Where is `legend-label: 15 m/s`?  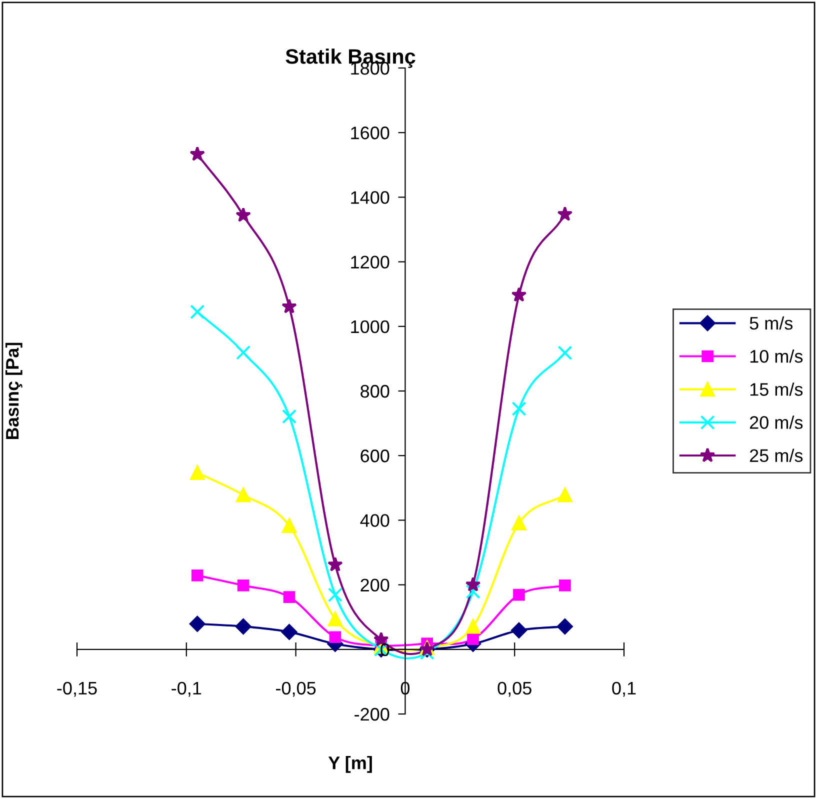 legend-label: 15 m/s is located at coordinates (776, 389).